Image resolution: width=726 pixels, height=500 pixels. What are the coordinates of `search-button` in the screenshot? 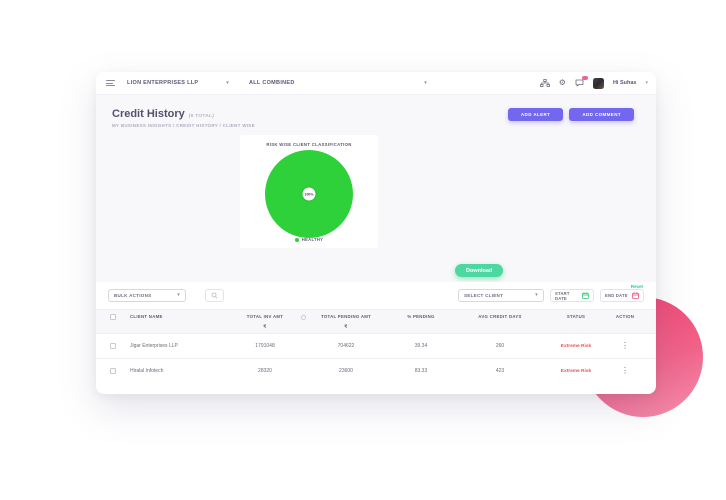 It's located at (214, 295).